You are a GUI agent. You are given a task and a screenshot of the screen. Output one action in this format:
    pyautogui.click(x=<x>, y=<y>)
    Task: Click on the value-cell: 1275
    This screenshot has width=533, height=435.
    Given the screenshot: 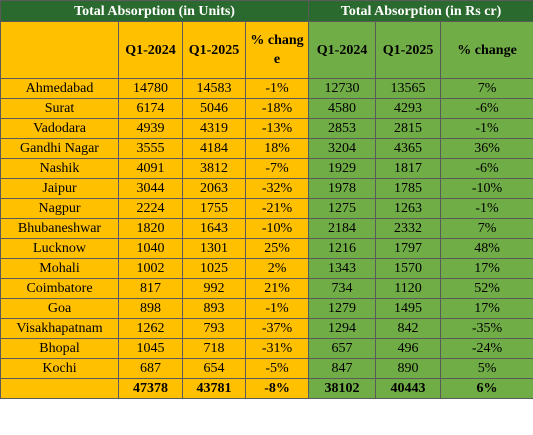 What is the action you would take?
    pyautogui.click(x=342, y=208)
    